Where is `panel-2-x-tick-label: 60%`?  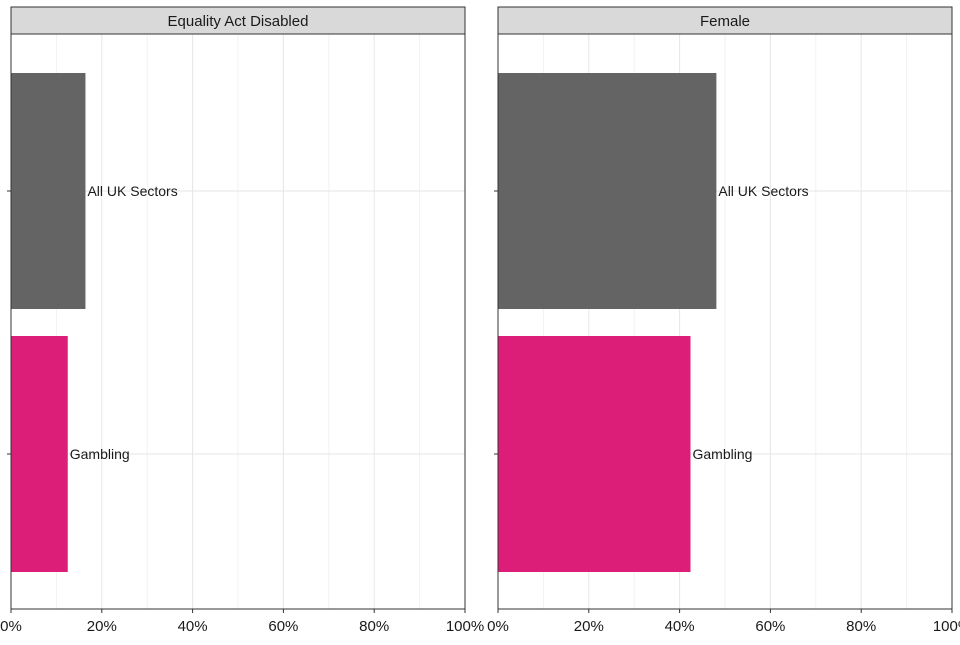
panel-2-x-tick-label: 60% is located at coordinates (770, 626).